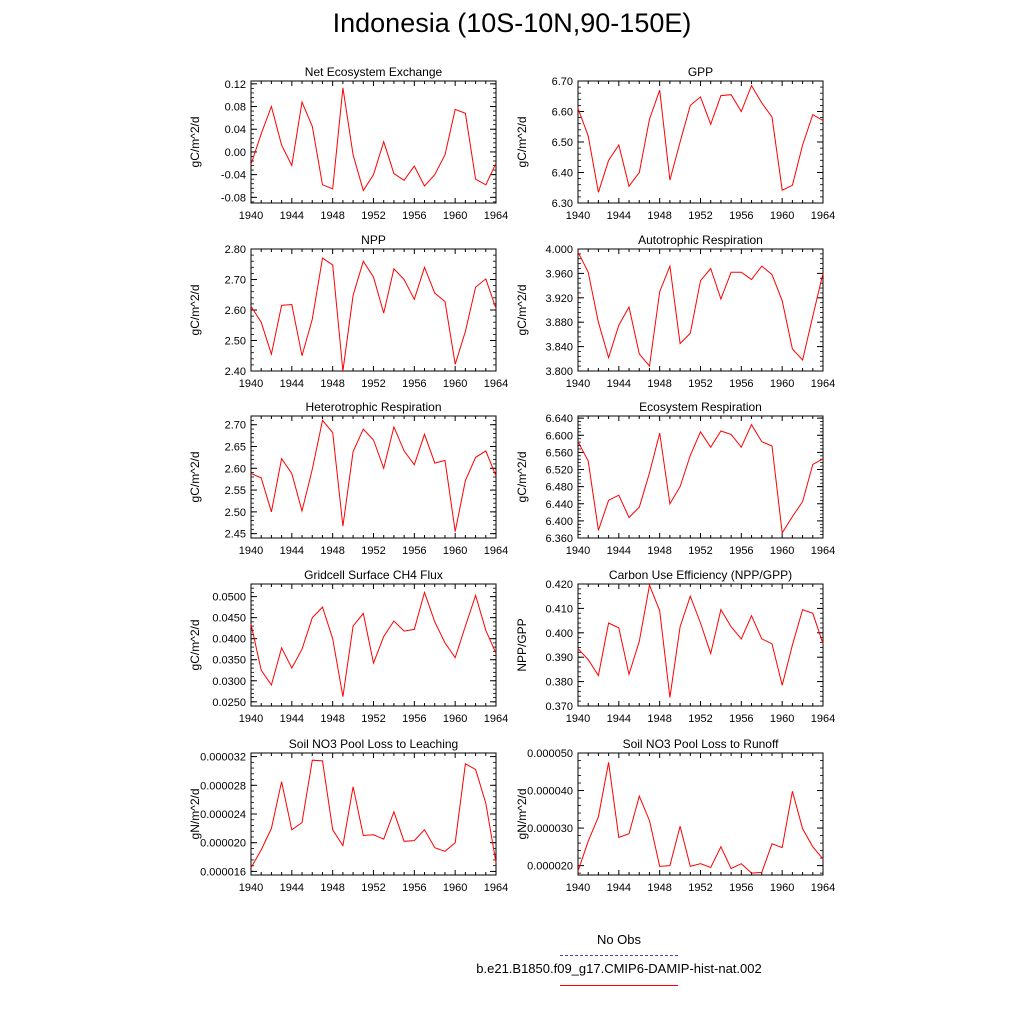 The height and width of the screenshot is (1024, 1024). I want to click on y-tick-label: 0.000016, so click(223, 872).